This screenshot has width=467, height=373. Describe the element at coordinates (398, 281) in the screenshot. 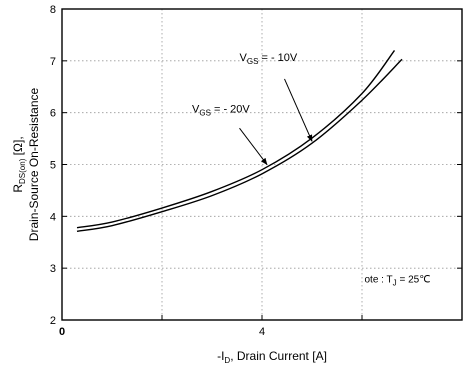

I see `temperature-note: ote : TJ = 25℃` at that location.